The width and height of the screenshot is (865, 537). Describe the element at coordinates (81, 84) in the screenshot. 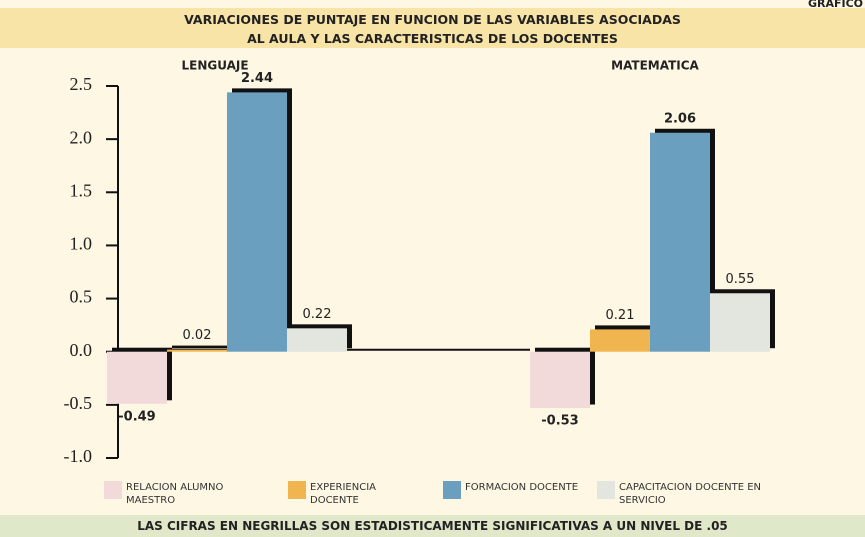

I see `y-tick-label: 2.5` at that location.